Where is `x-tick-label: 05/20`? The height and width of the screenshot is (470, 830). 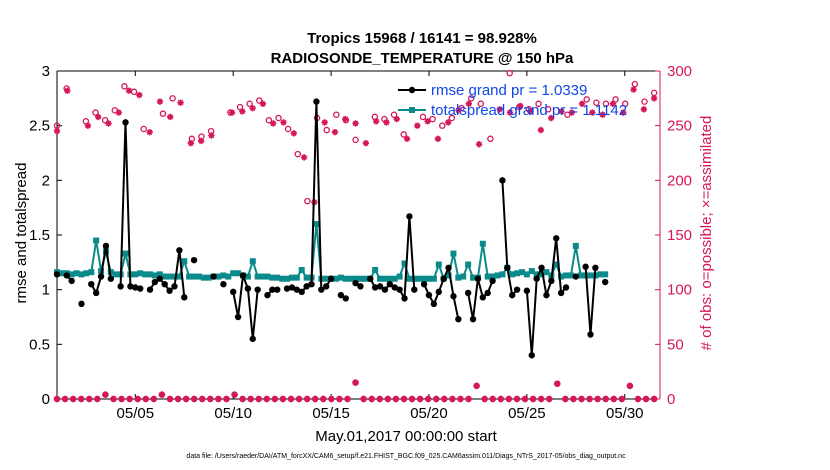
x-tick-label: 05/20 is located at coordinates (429, 413).